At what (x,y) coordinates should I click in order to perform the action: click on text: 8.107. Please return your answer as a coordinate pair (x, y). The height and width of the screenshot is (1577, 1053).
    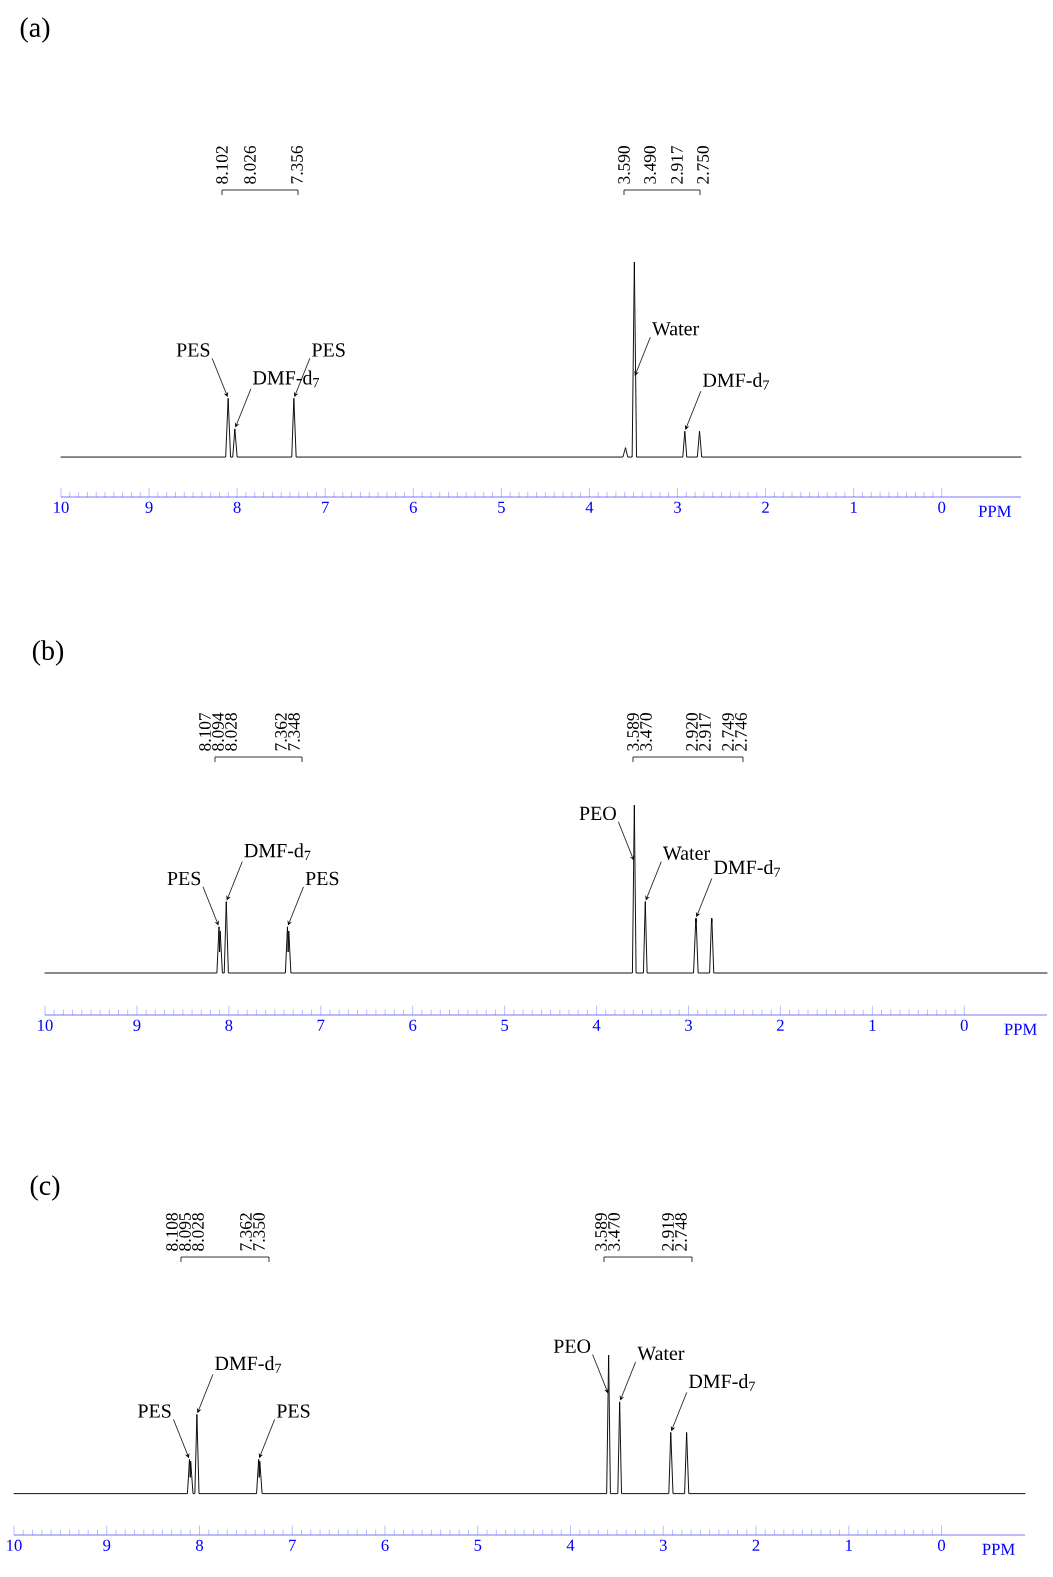
    Looking at the image, I should click on (205, 731).